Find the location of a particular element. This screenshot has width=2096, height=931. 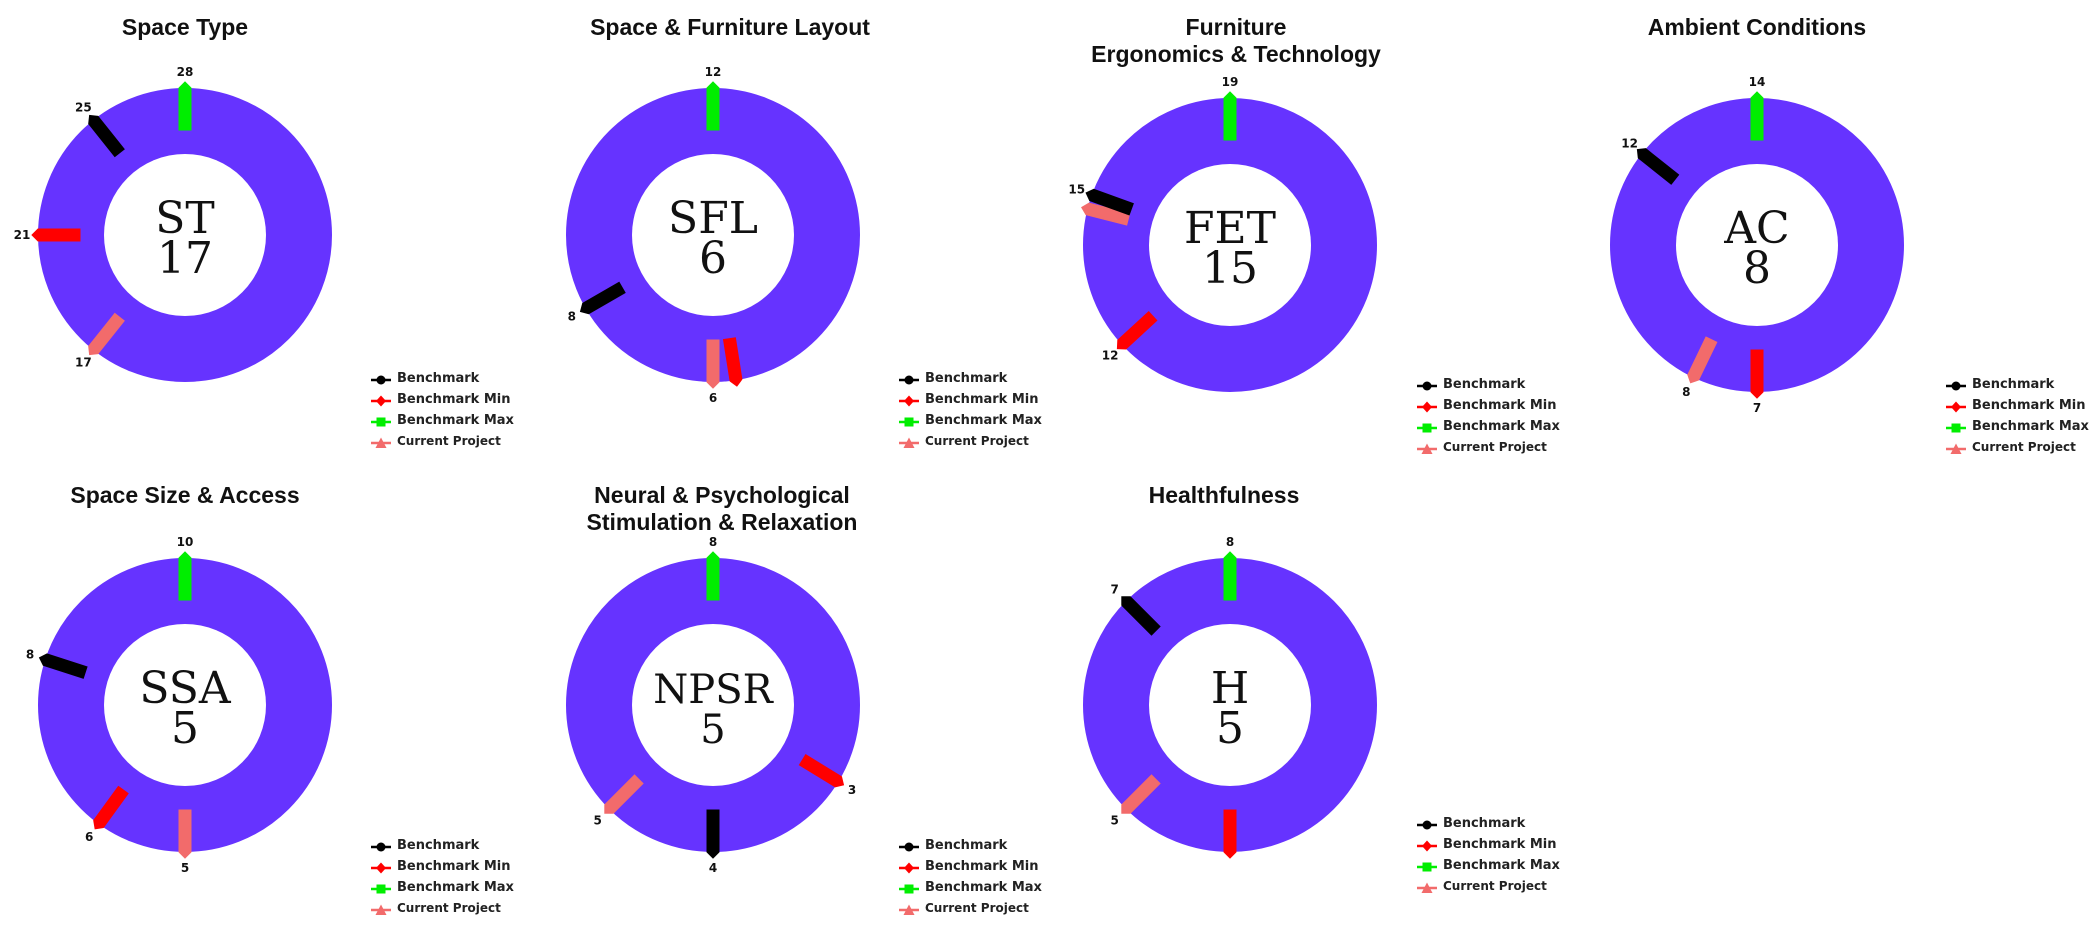

center-abbreviation: ST is located at coordinates (185, 218).